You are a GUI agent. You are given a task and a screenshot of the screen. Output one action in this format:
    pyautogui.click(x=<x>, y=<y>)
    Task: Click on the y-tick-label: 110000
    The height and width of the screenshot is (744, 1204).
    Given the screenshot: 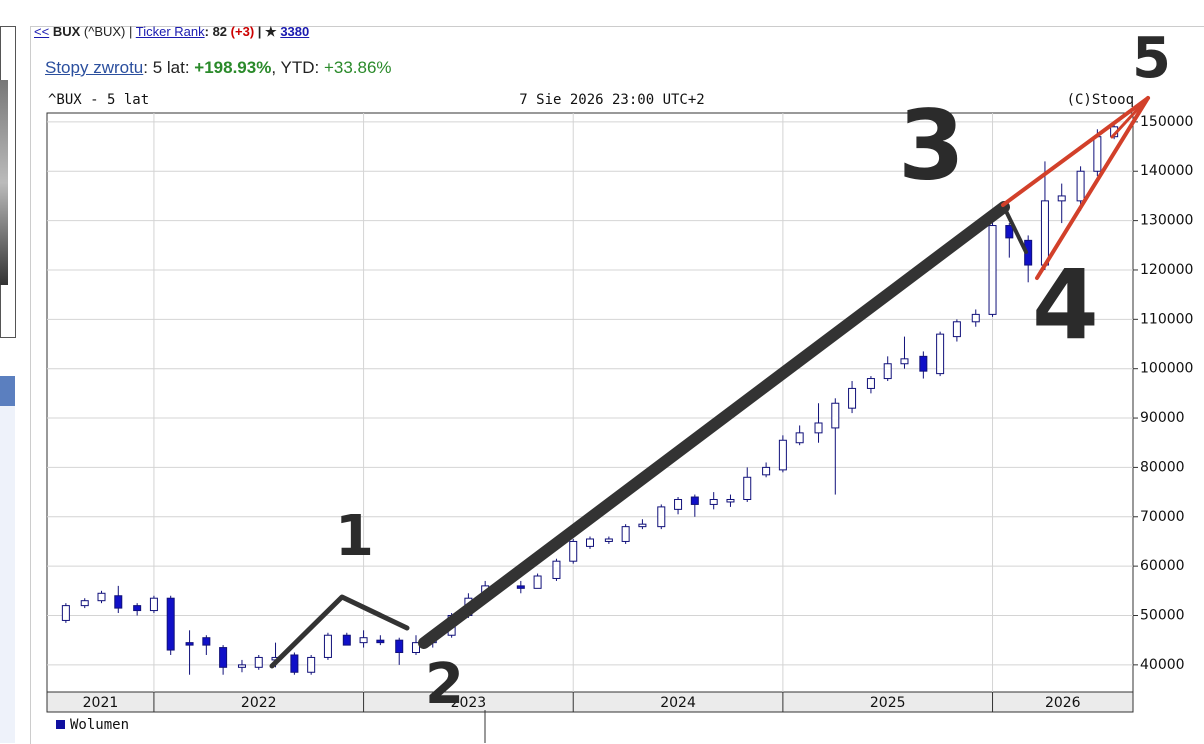 What is the action you would take?
    pyautogui.click(x=1166, y=319)
    